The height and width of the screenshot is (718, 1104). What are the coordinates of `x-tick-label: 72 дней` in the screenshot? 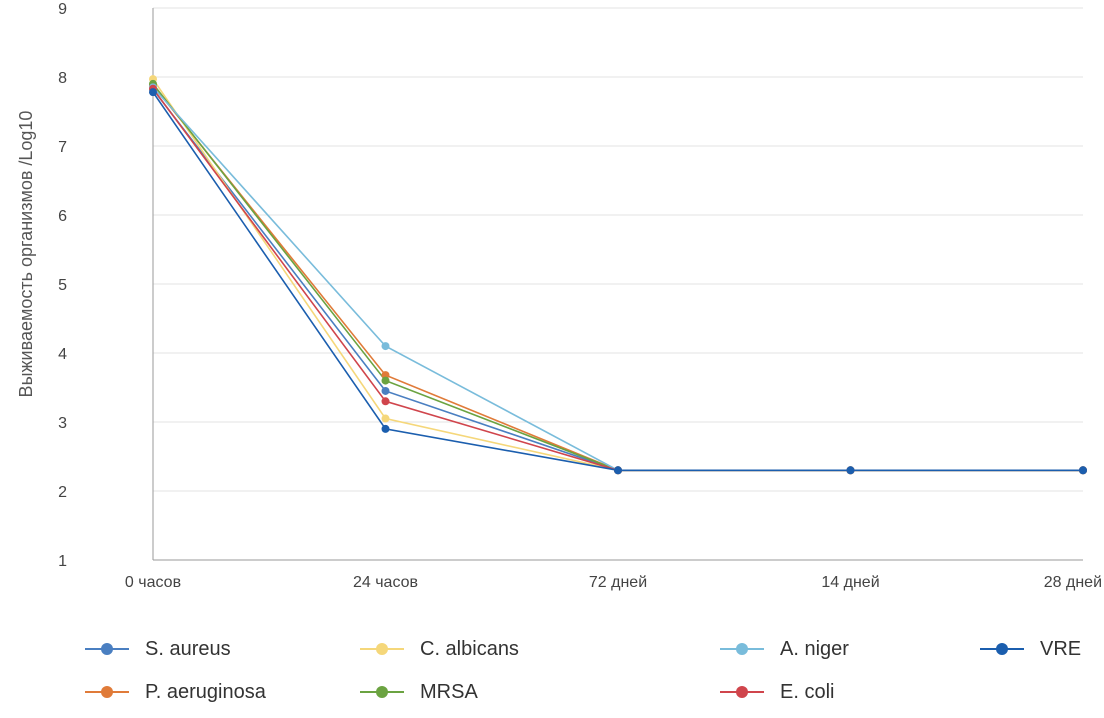 It's located at (618, 582).